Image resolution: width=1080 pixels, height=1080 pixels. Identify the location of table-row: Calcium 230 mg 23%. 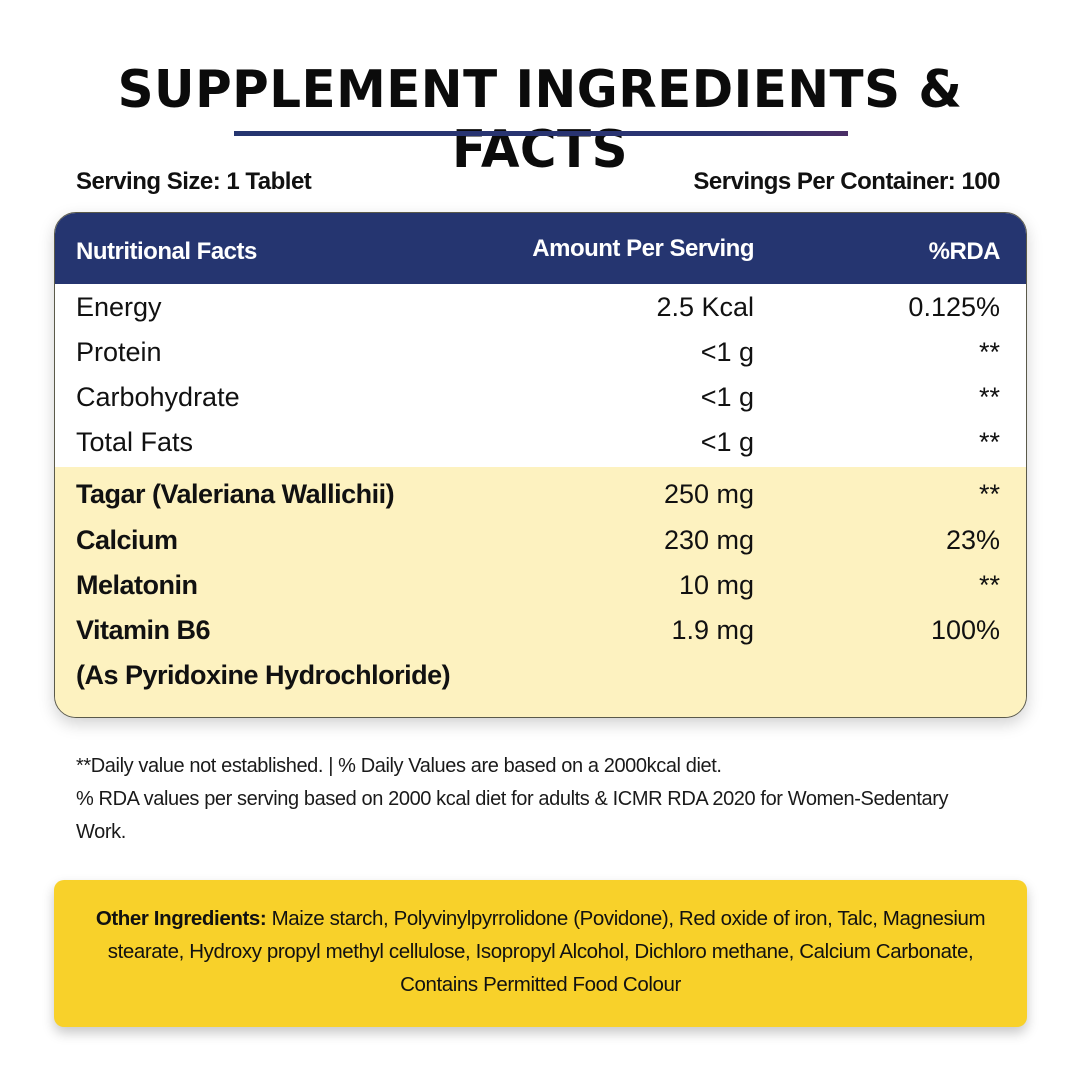
(540, 539).